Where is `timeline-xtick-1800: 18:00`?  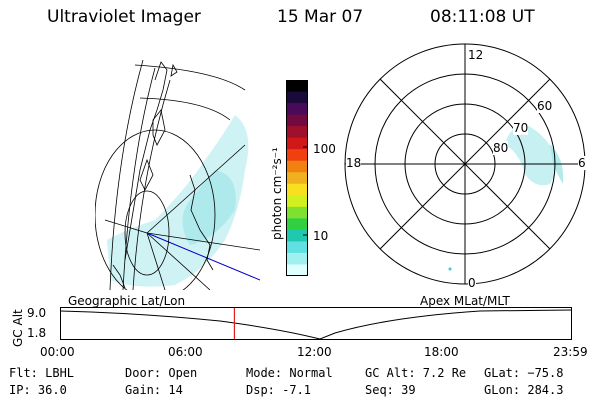 timeline-xtick-1800: 18:00 is located at coordinates (441, 352).